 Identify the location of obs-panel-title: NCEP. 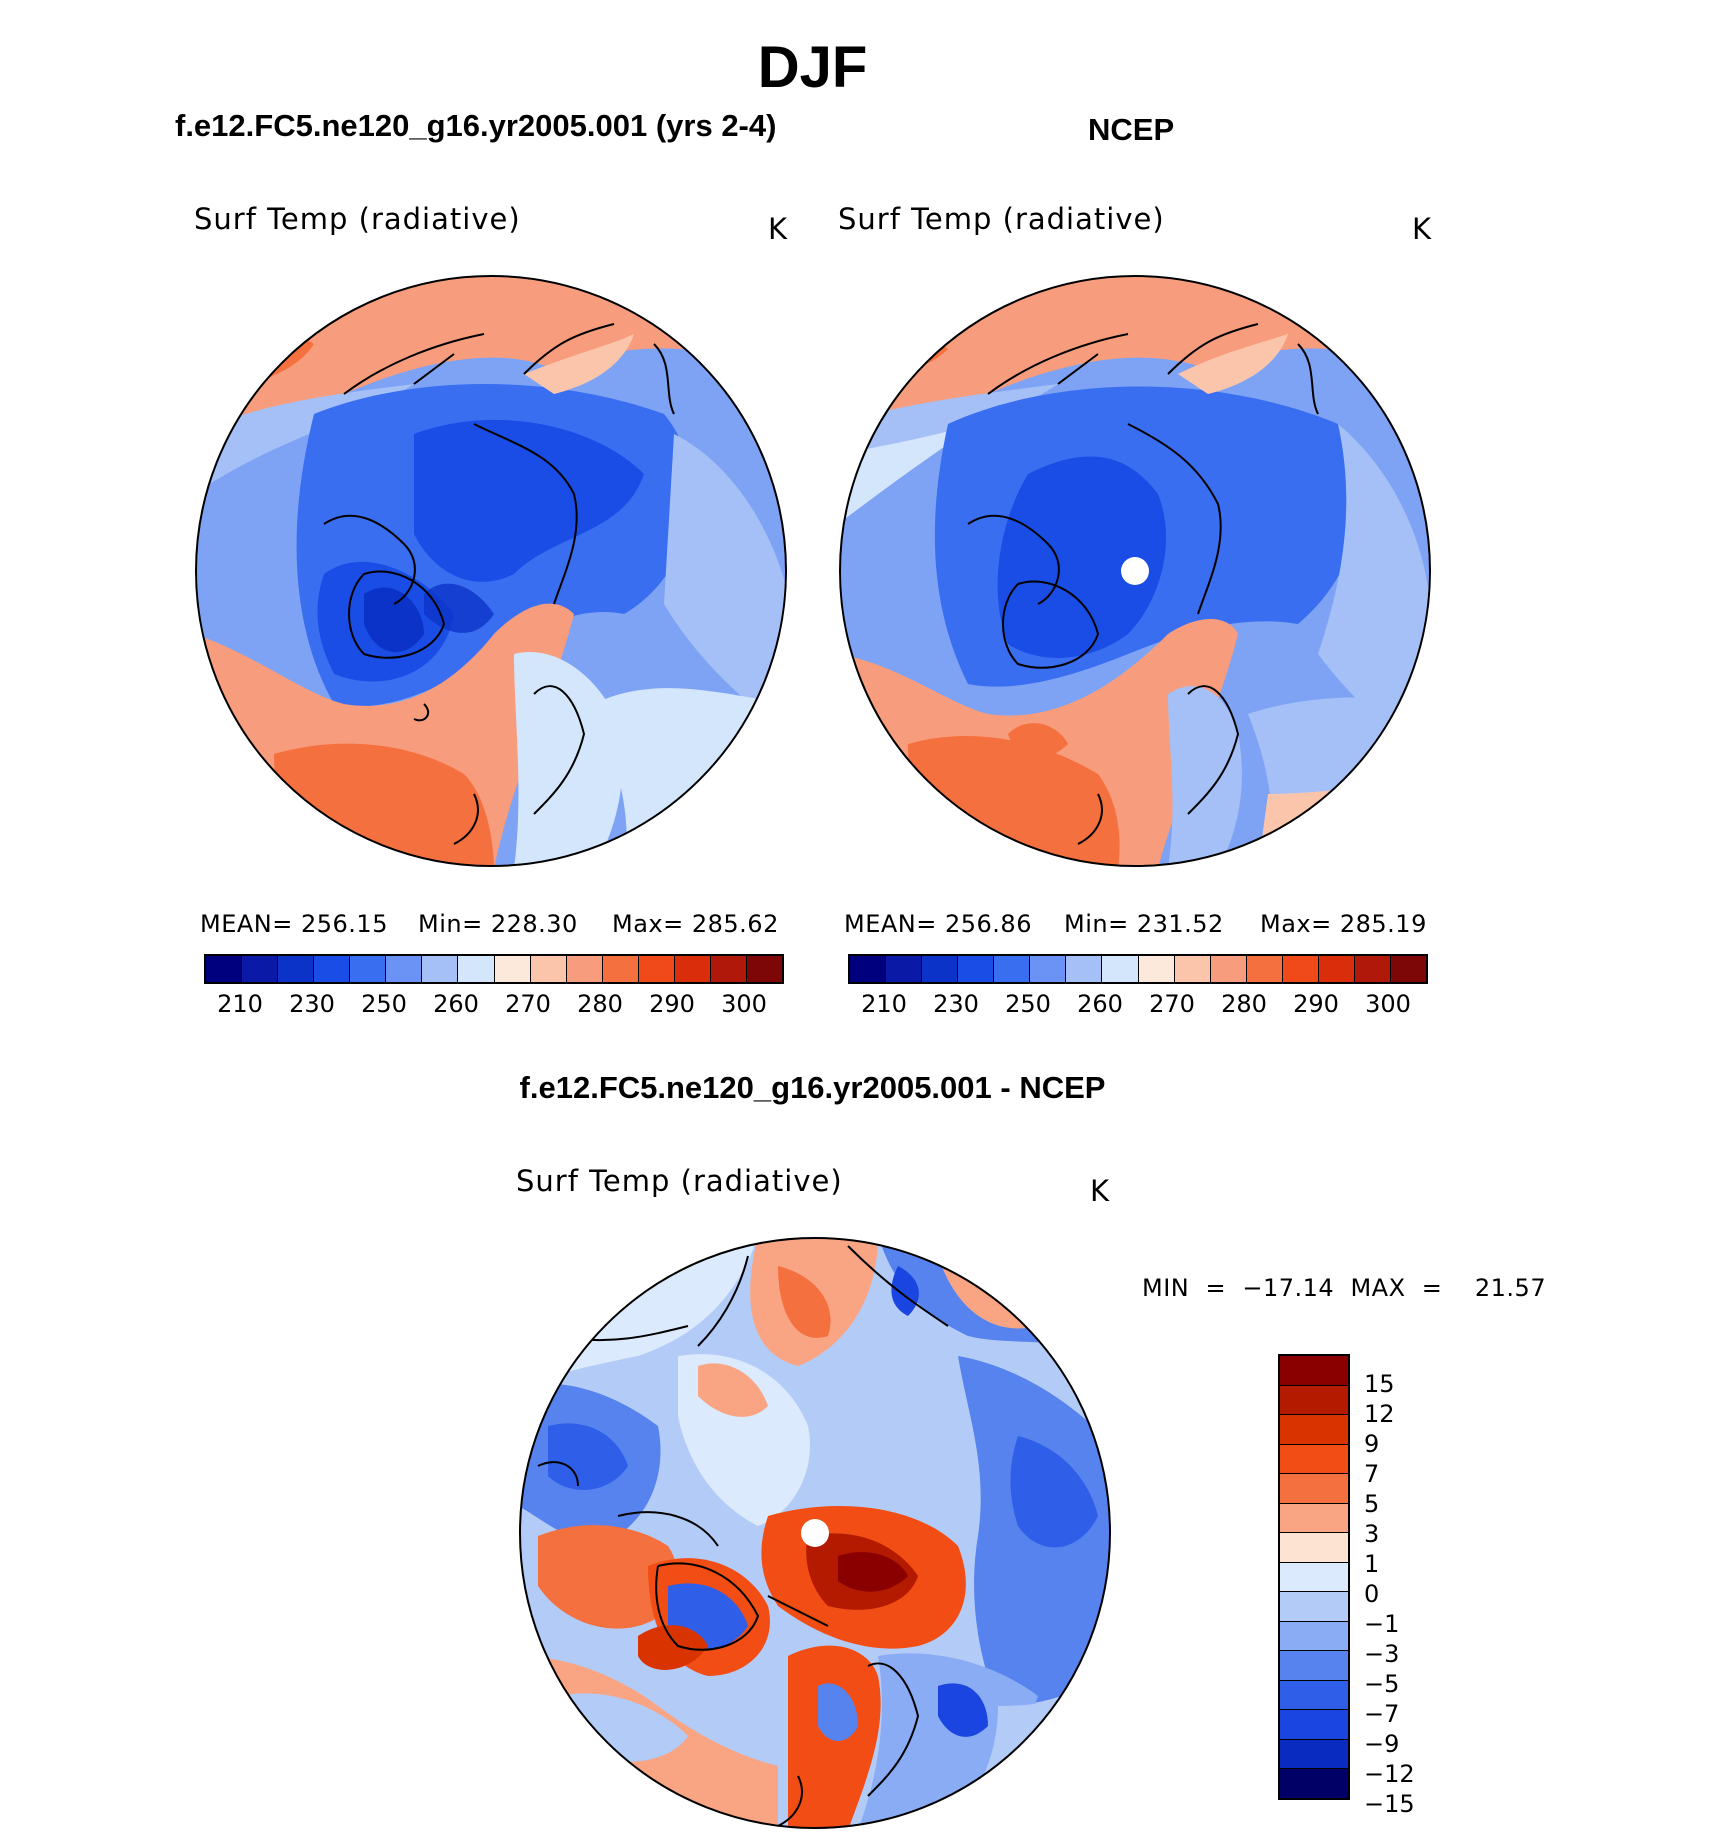
(1131, 129).